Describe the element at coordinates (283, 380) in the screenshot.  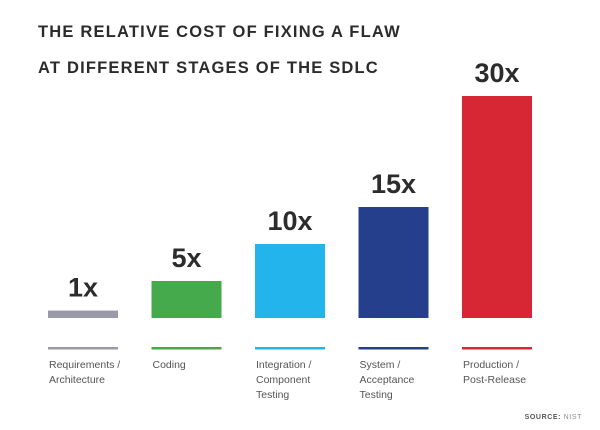
I see `category-label-3-line-2: Component` at that location.